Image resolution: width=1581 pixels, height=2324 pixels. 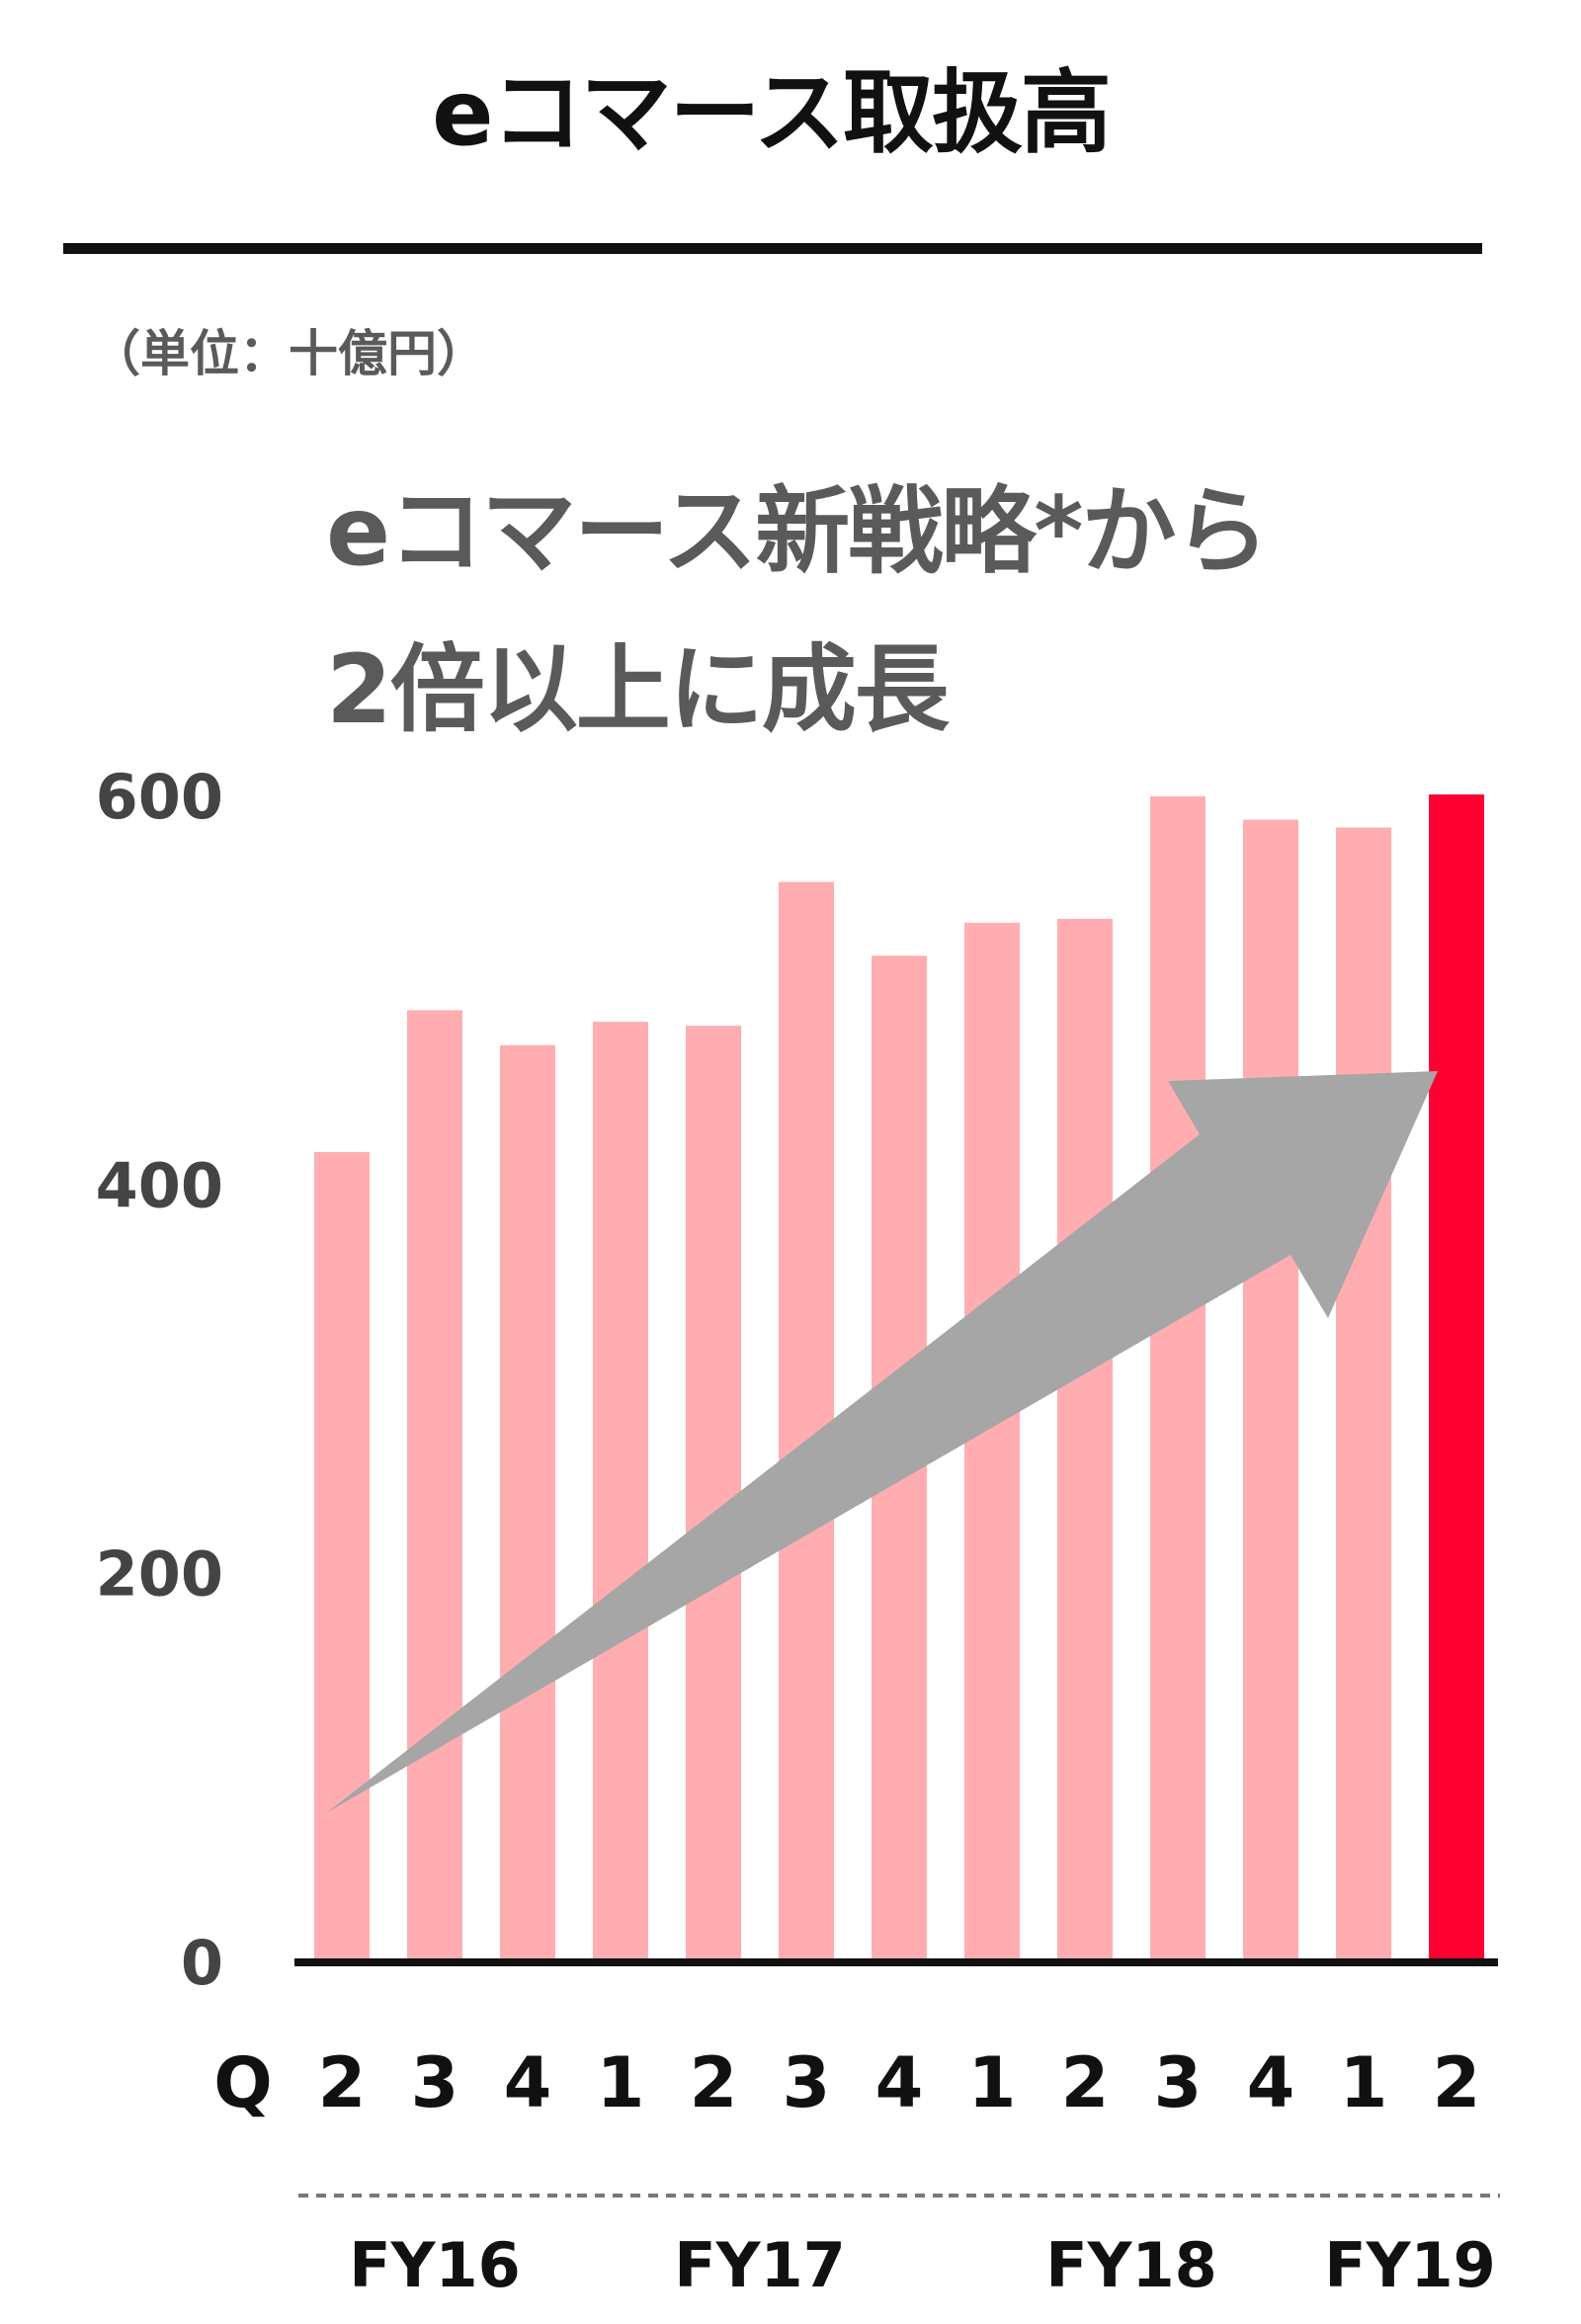 I want to click on x-tick-label-5: 3, so click(x=807, y=2082).